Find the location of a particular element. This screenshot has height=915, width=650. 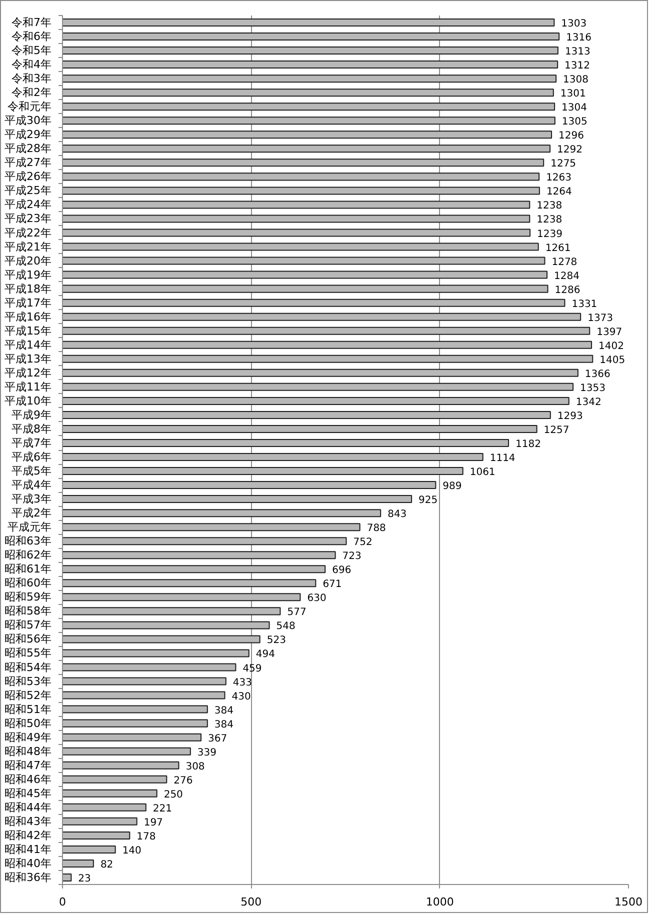

x-tick-label: 1000 is located at coordinates (440, 902).